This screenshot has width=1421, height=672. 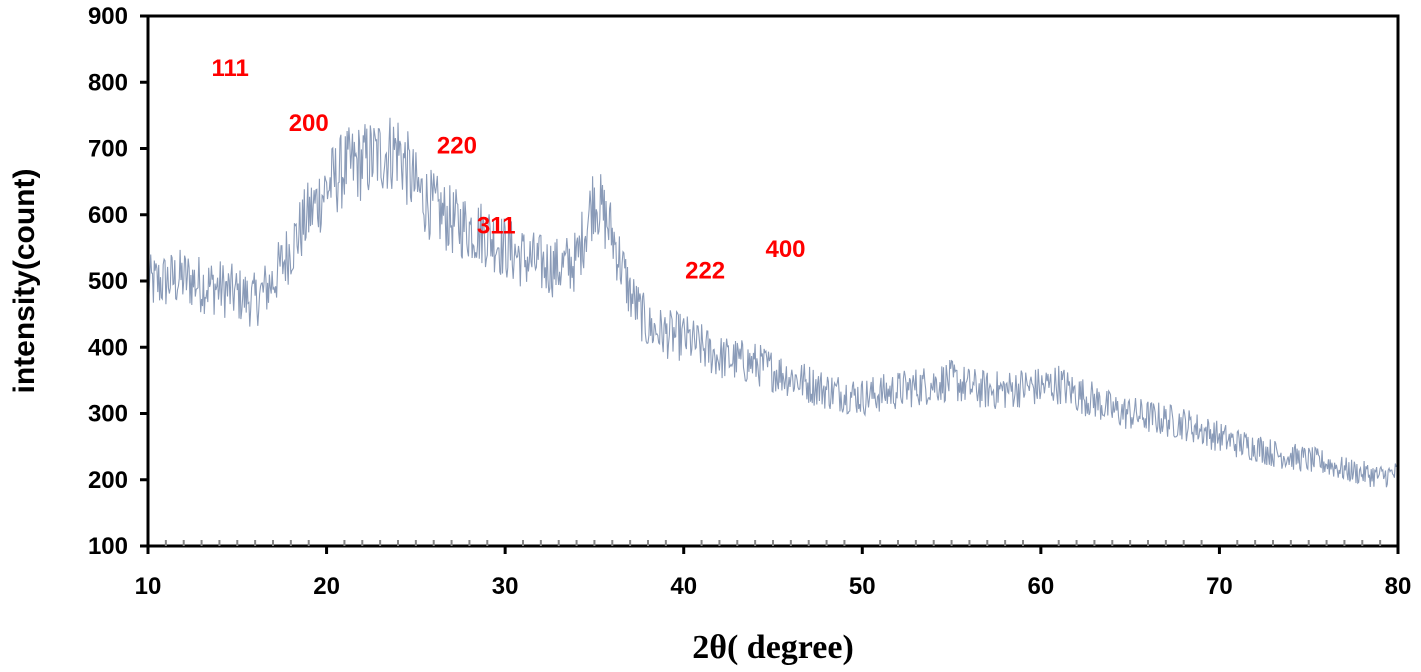 I want to click on y-tick-label: 400, so click(x=108, y=347).